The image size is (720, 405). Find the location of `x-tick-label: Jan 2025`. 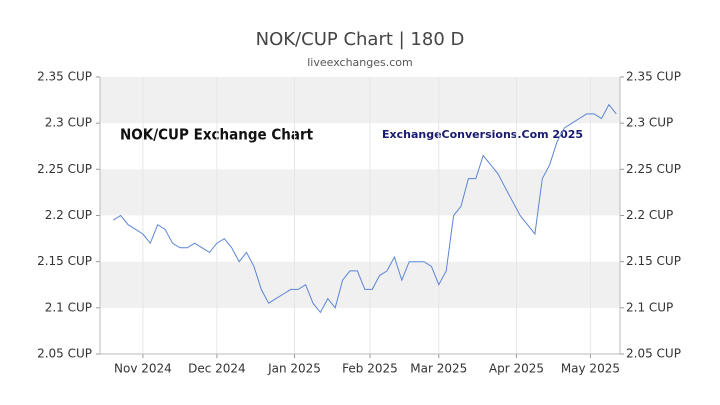

x-tick-label: Jan 2025 is located at coordinates (294, 369).